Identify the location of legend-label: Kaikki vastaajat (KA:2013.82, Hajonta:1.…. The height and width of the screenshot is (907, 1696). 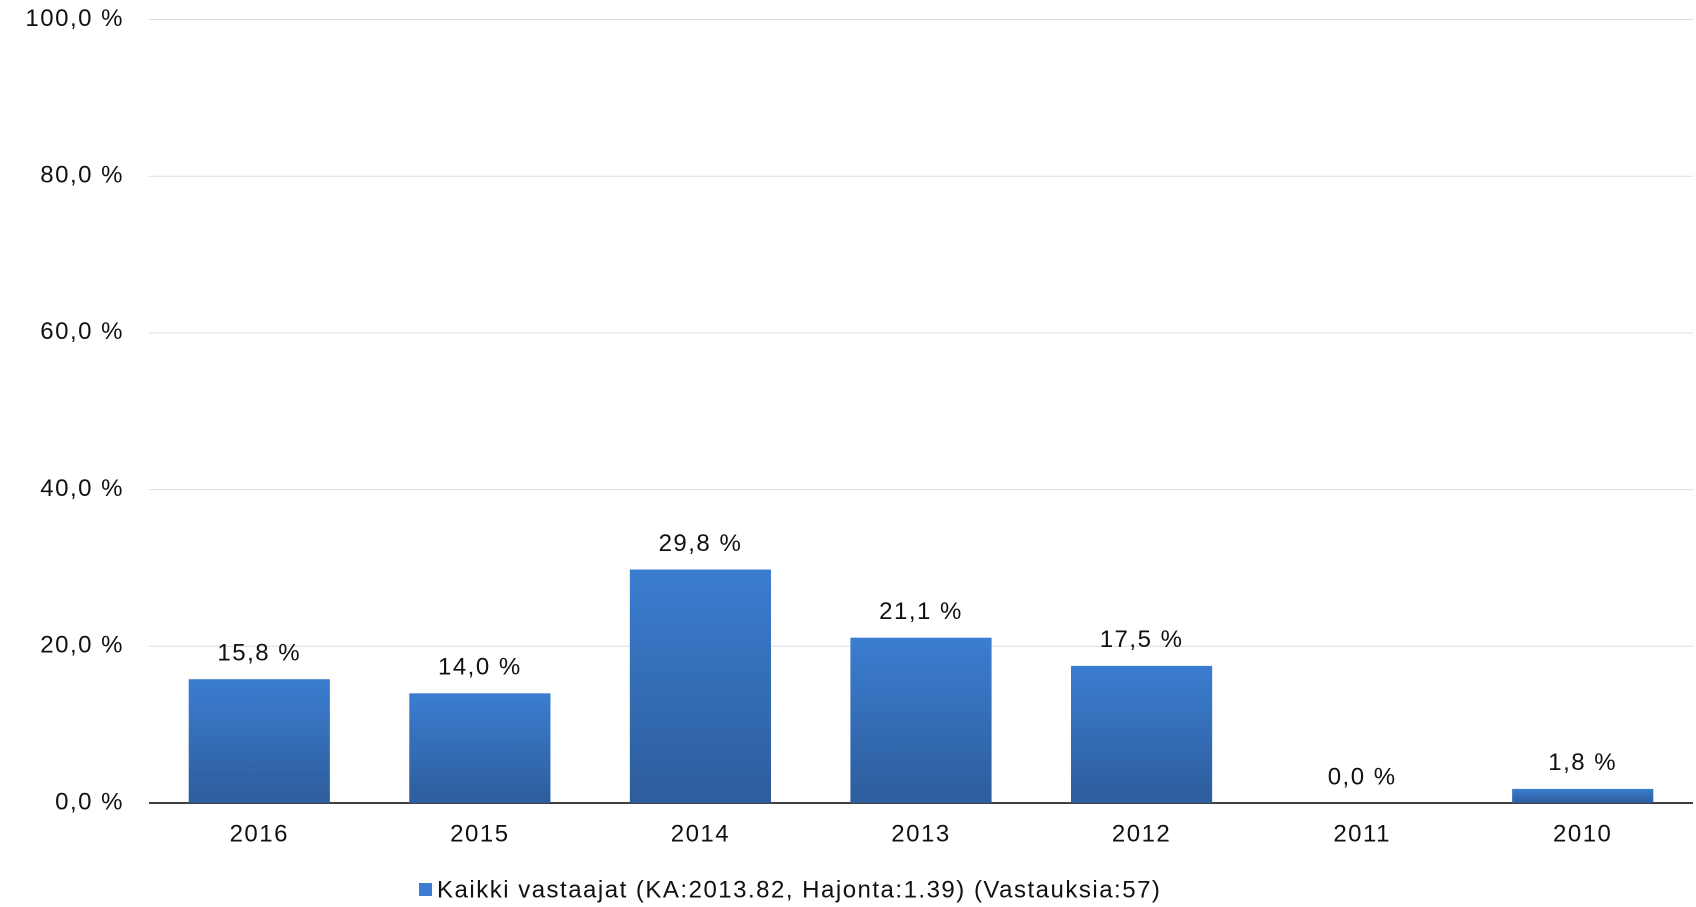
(799, 889).